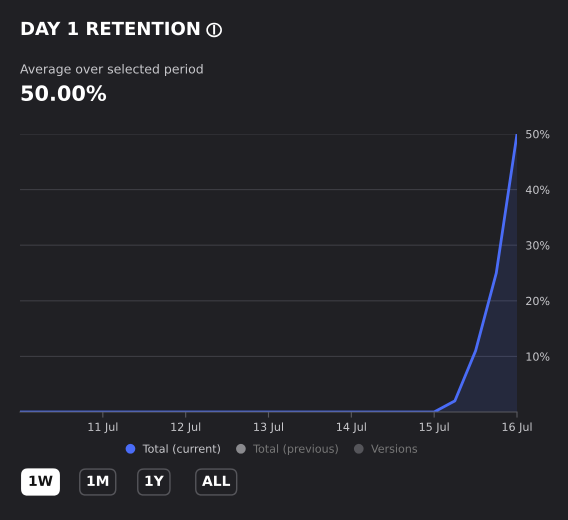 This screenshot has height=520, width=568. What do you see at coordinates (517, 428) in the screenshot?
I see `x-tick-label: 16 Jul` at bounding box center [517, 428].